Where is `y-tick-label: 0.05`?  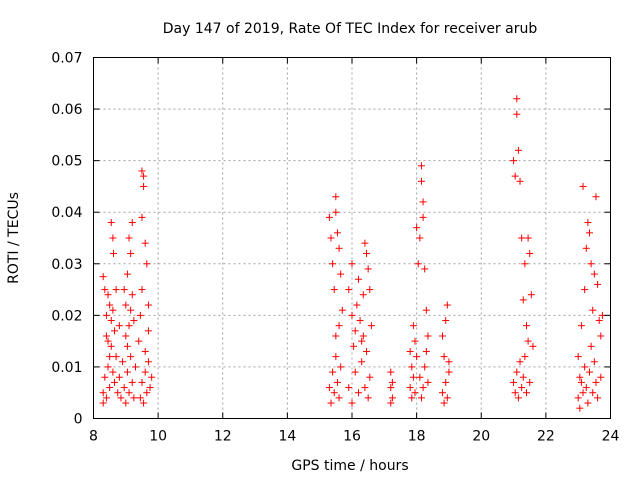 y-tick-label: 0.05 is located at coordinates (66, 162).